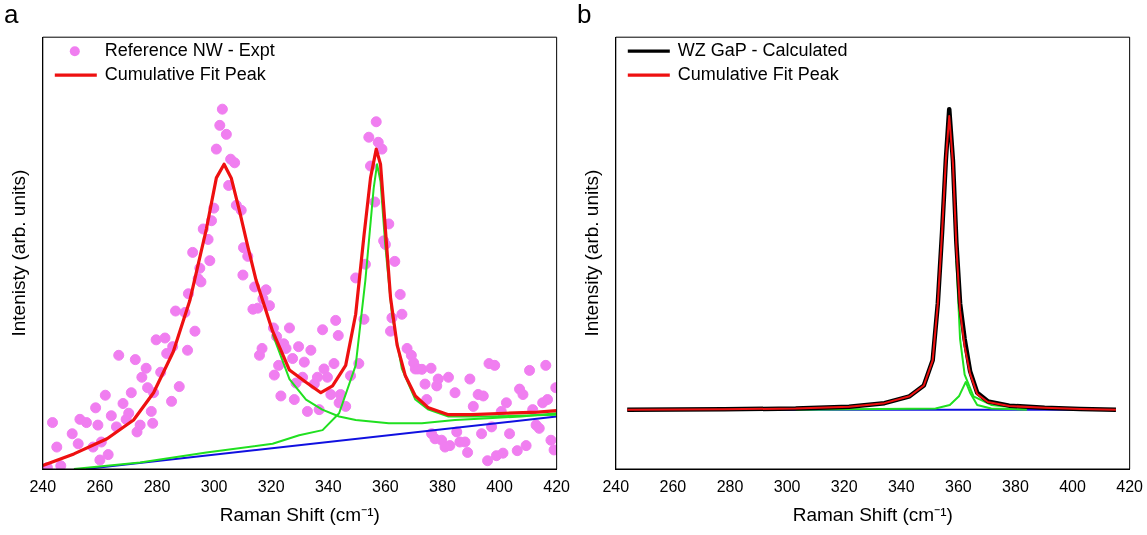  What do you see at coordinates (18, 253) in the screenshot?
I see `y-axis-title: Intenisty (arb. units)` at bounding box center [18, 253].